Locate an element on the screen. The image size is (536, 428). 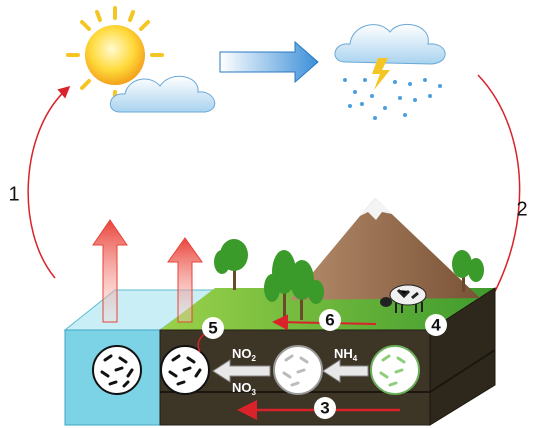
step-label: 2 is located at coordinates (521, 209).